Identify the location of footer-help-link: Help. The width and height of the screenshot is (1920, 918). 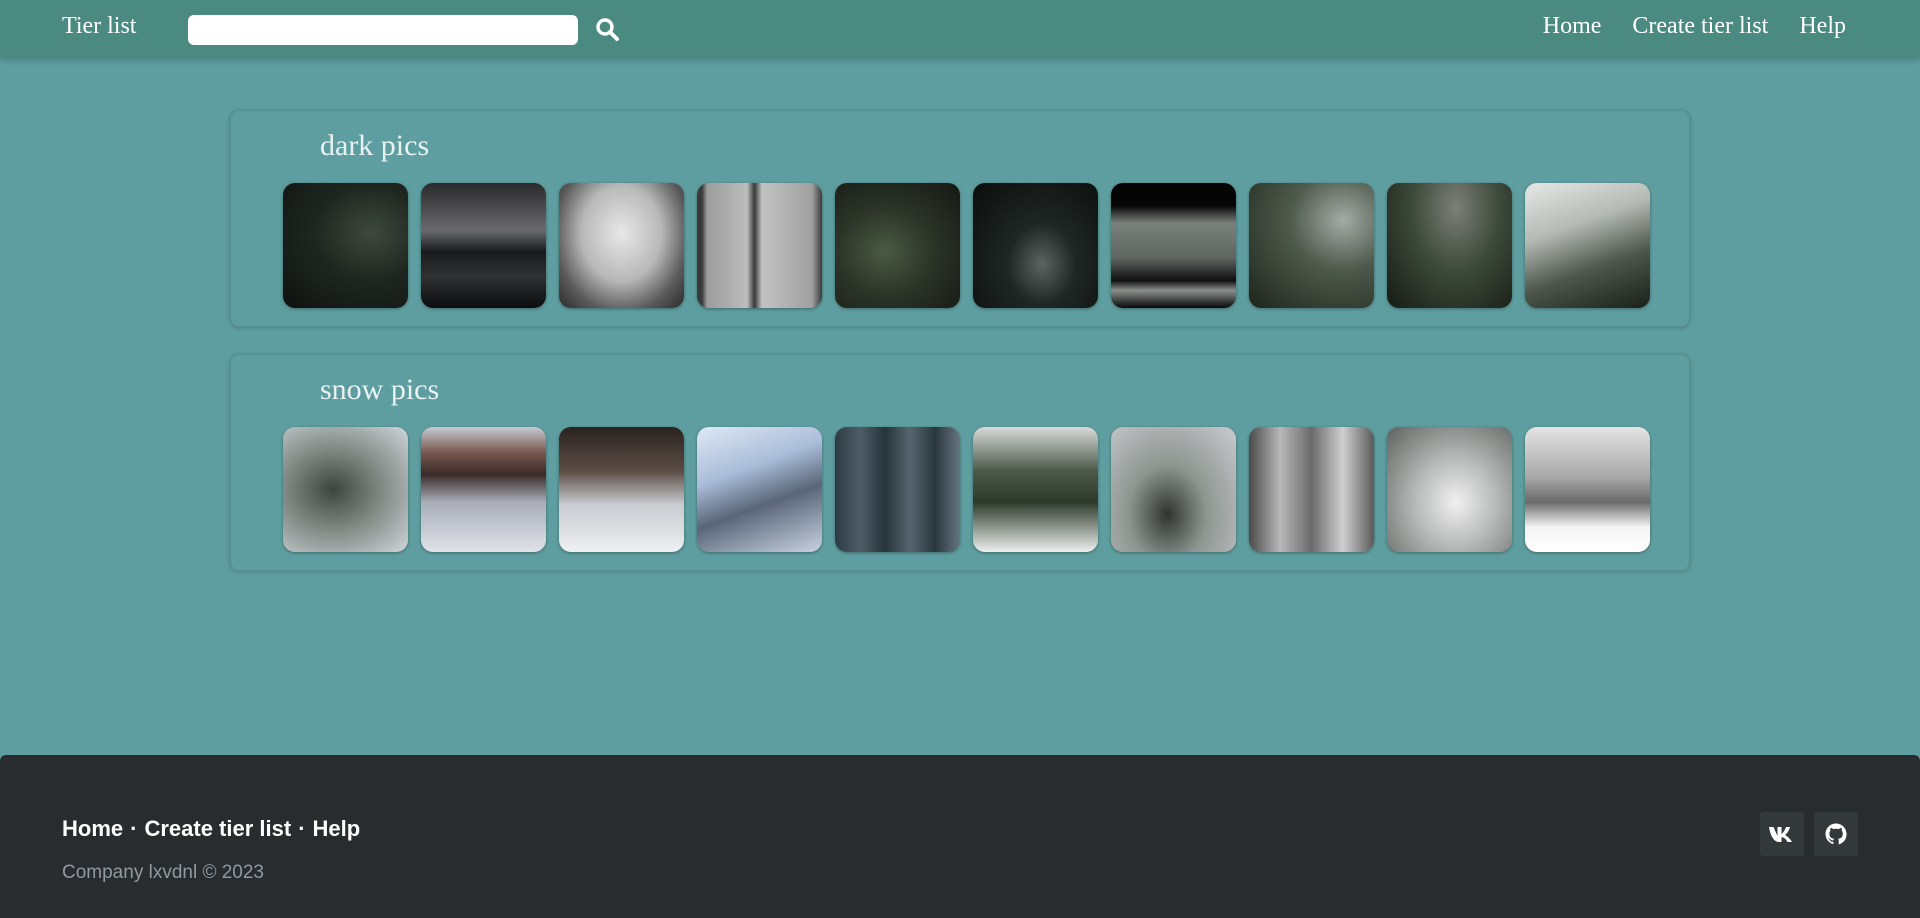
(336, 828).